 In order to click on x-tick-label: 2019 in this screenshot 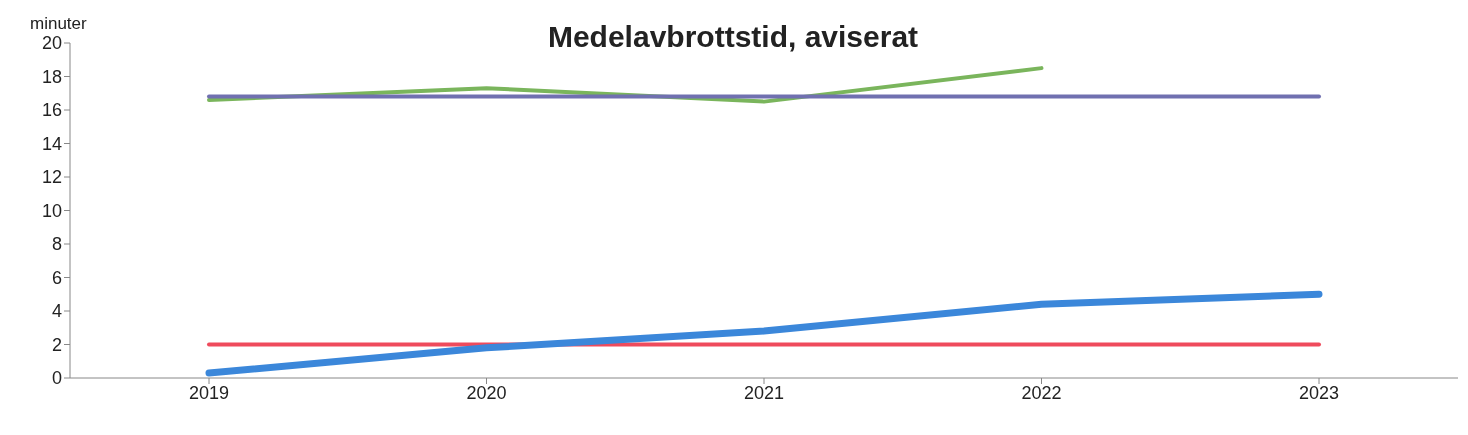, I will do `click(209, 392)`.